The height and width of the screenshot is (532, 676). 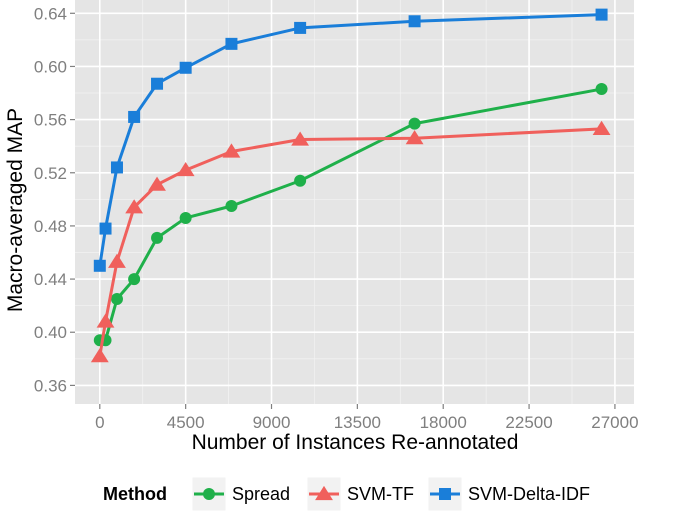 I want to click on legend-title: Method, so click(x=135, y=494).